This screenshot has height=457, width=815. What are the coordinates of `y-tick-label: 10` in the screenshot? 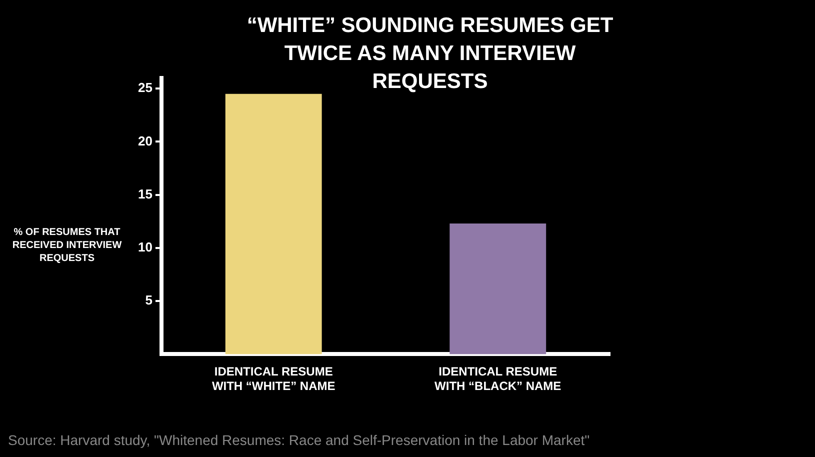 It's located at (145, 247).